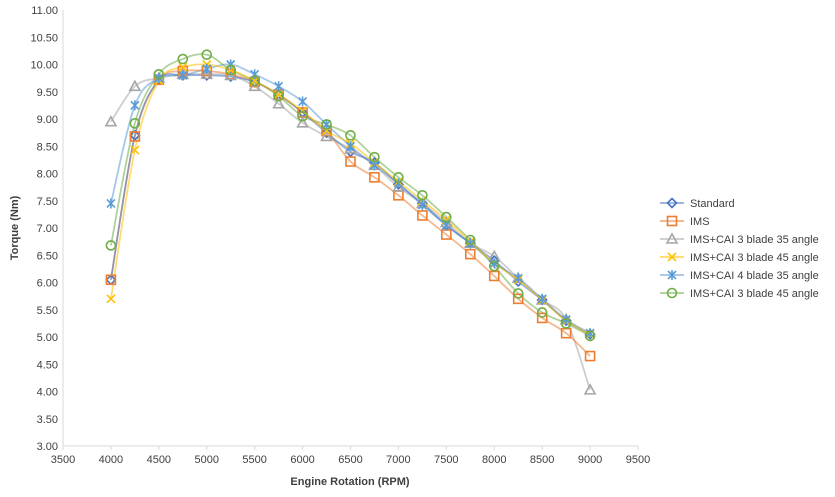  I want to click on y-tick-label: 9.00, so click(47, 120).